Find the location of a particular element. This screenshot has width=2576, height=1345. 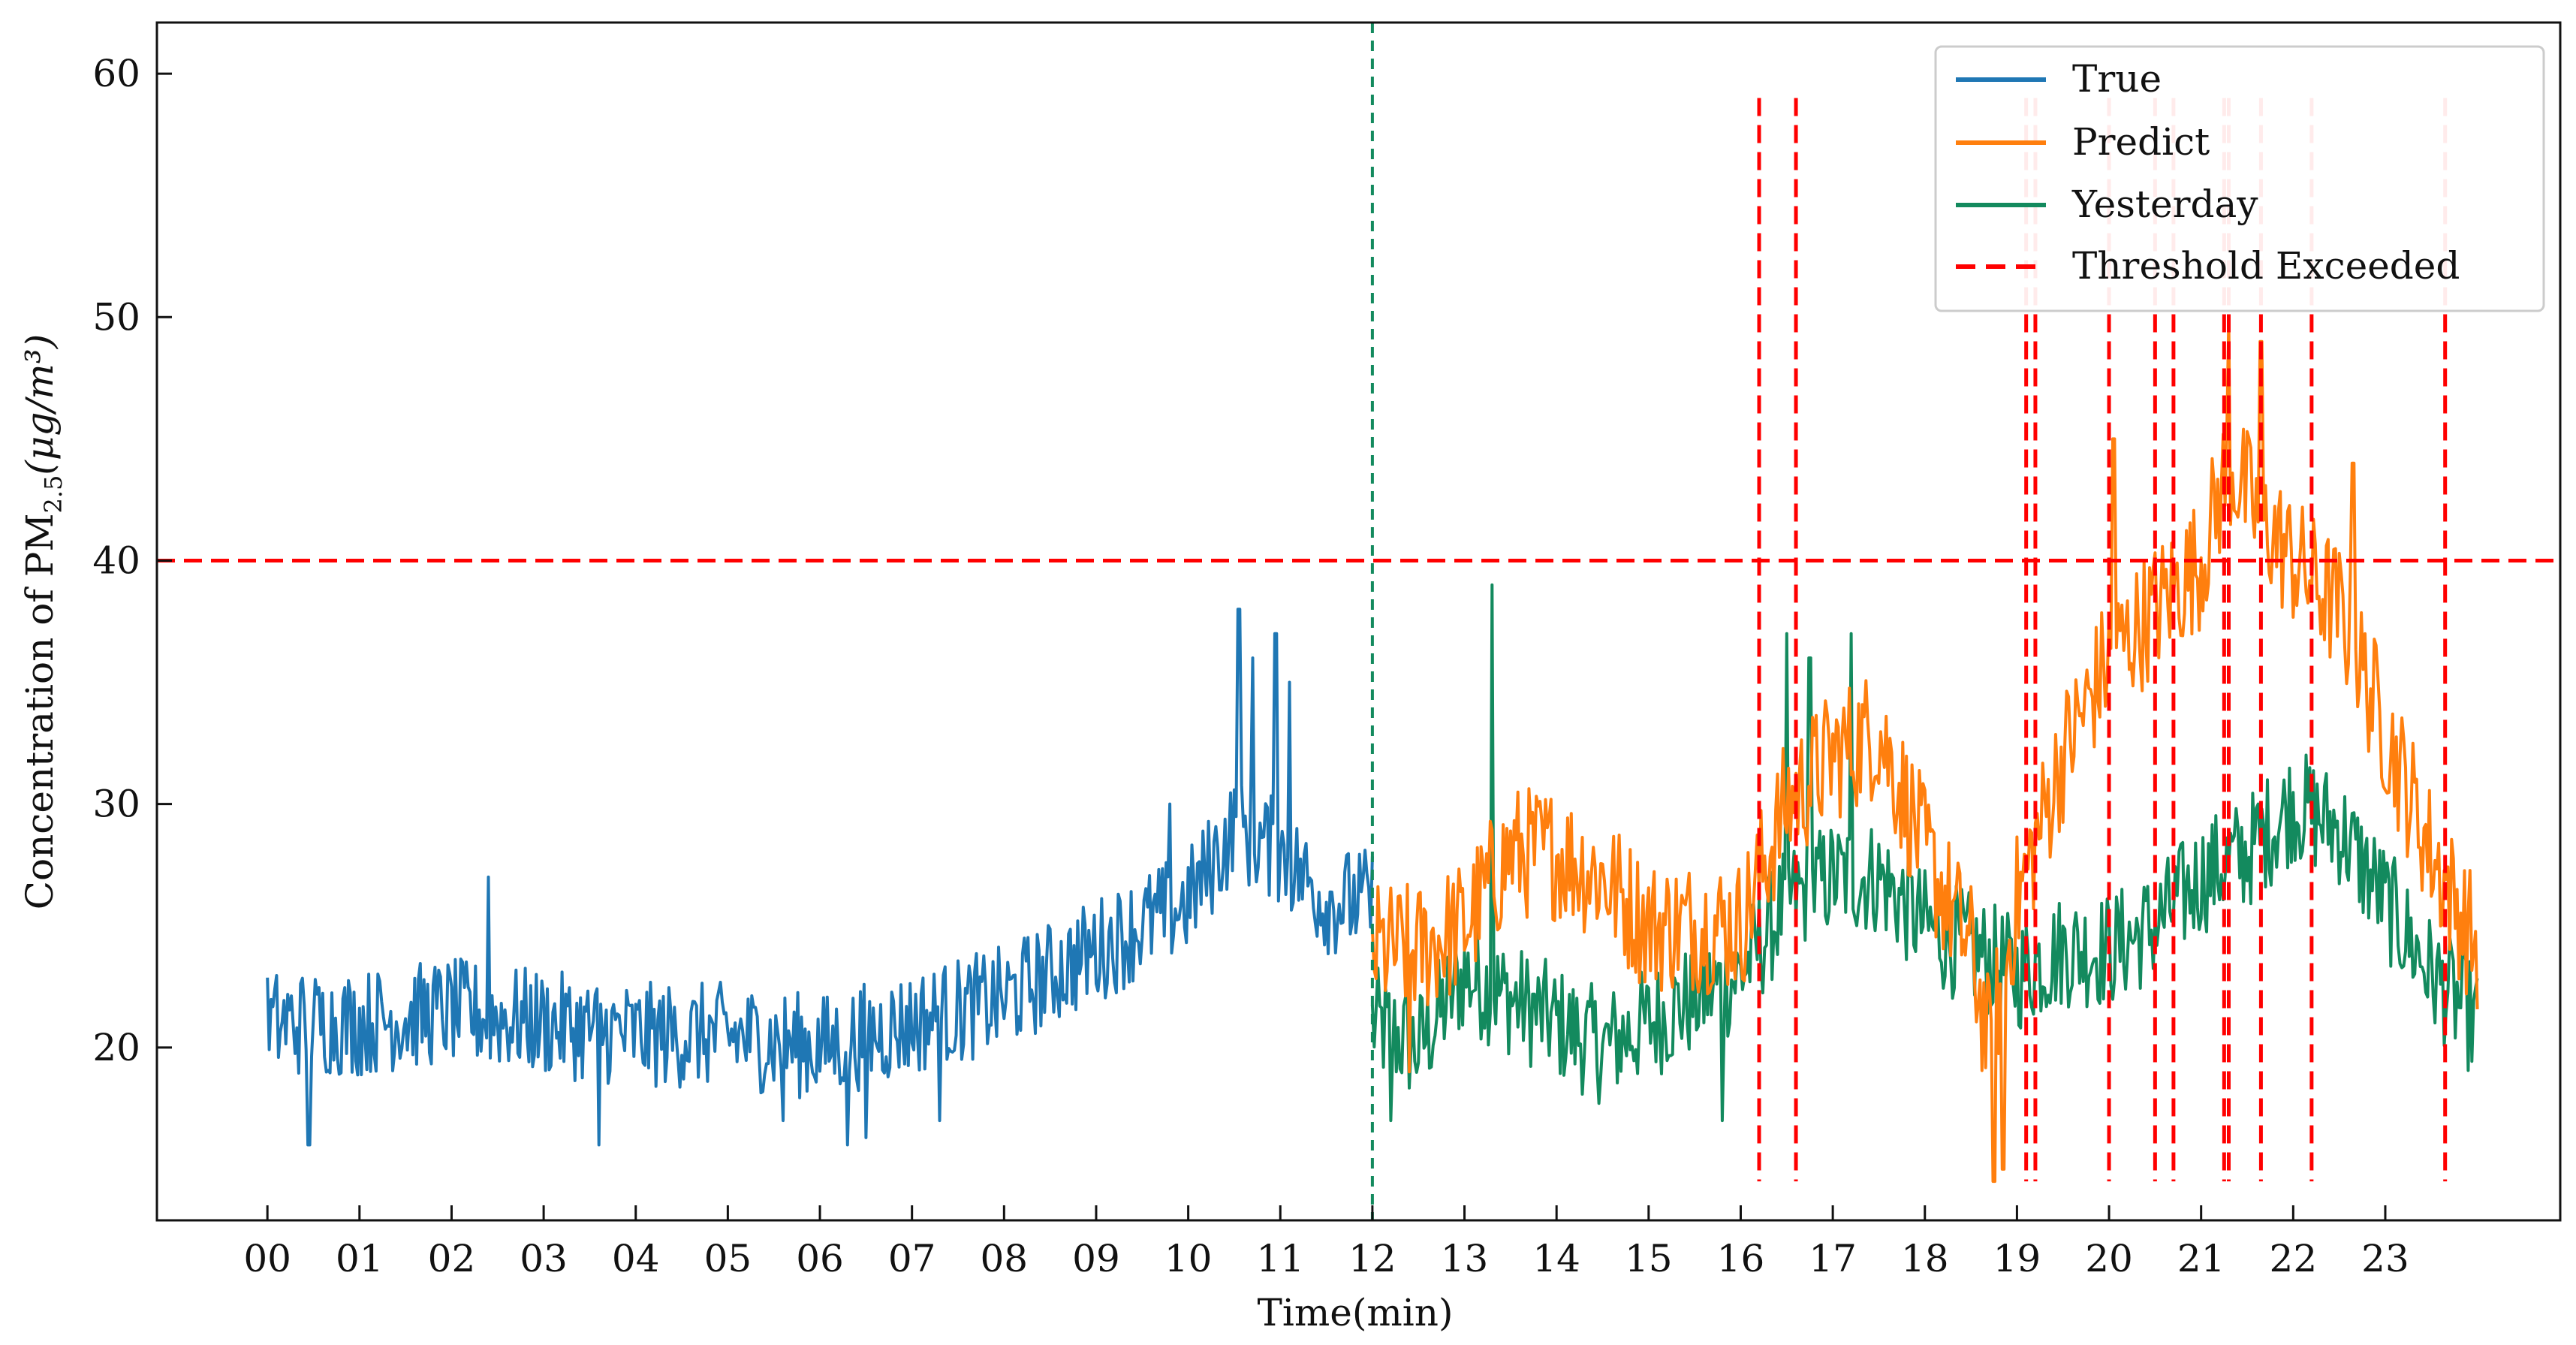

y-tick-label-1: 30 is located at coordinates (116, 805).